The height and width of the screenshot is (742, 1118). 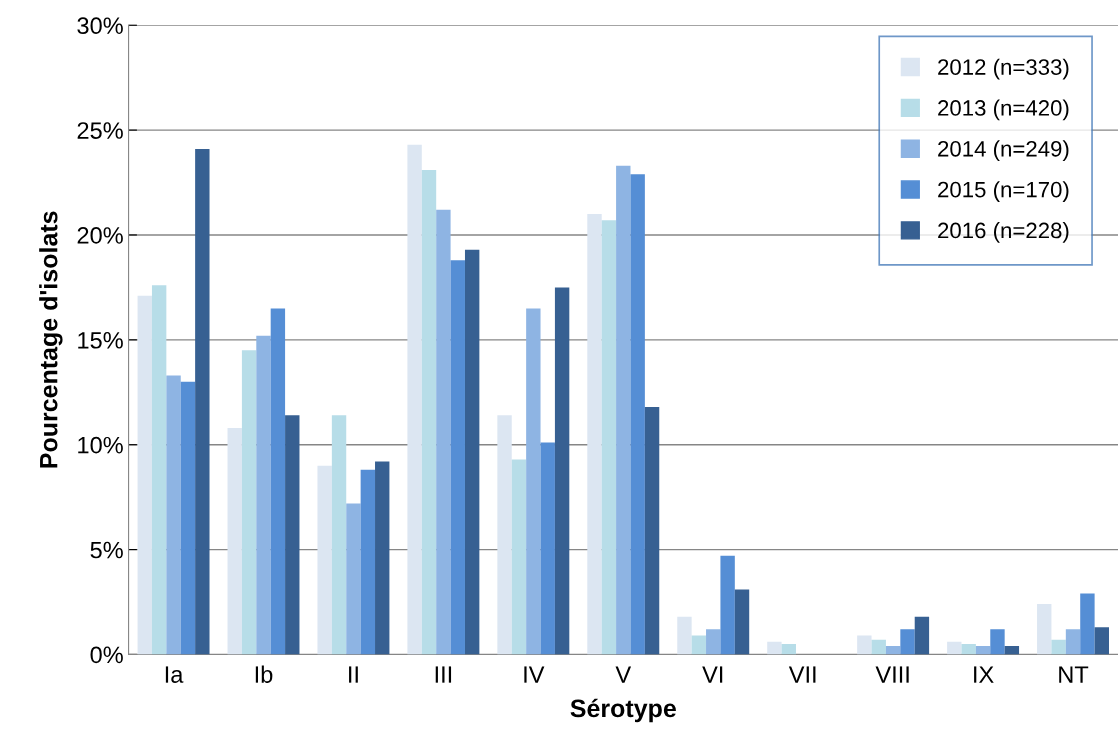 What do you see at coordinates (353, 674) in the screenshot?
I see `x-tick-label: II` at bounding box center [353, 674].